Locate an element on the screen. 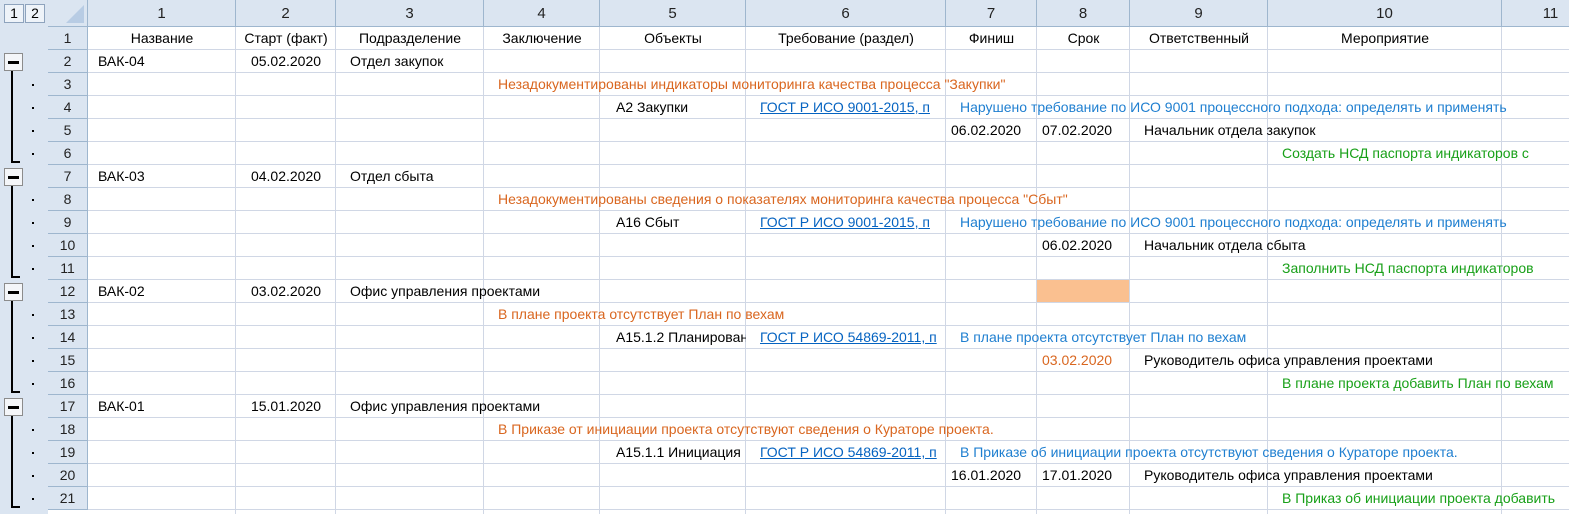 This screenshot has width=1569, height=514. cell-2: 03.02.2020 is located at coordinates (286, 291).